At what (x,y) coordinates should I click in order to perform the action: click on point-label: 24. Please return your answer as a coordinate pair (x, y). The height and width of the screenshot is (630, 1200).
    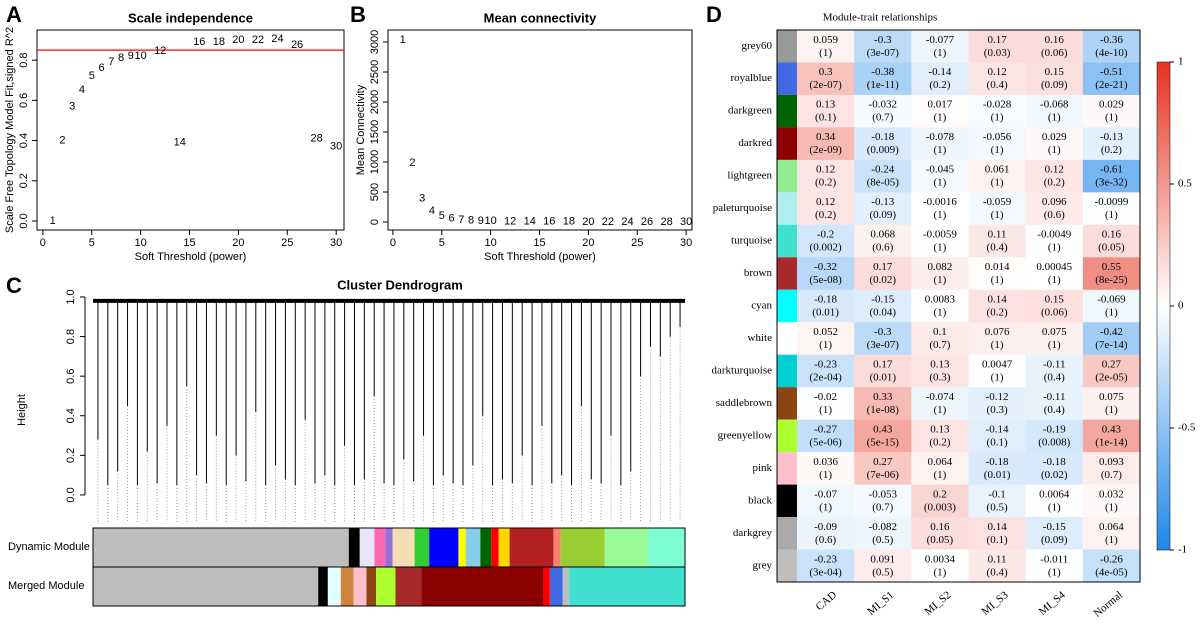
    Looking at the image, I should click on (627, 222).